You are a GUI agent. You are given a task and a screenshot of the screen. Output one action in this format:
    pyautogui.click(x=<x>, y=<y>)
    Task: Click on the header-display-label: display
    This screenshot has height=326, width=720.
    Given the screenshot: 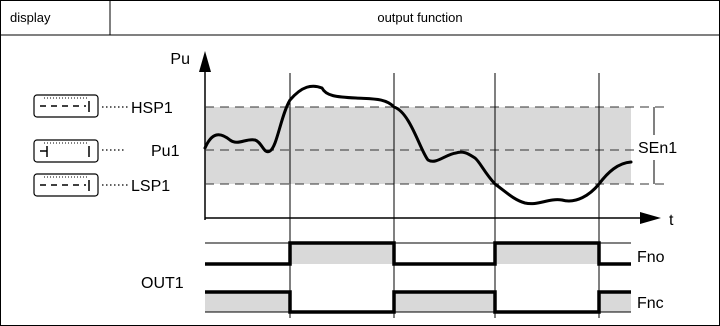 What is the action you would take?
    pyautogui.click(x=30, y=17)
    